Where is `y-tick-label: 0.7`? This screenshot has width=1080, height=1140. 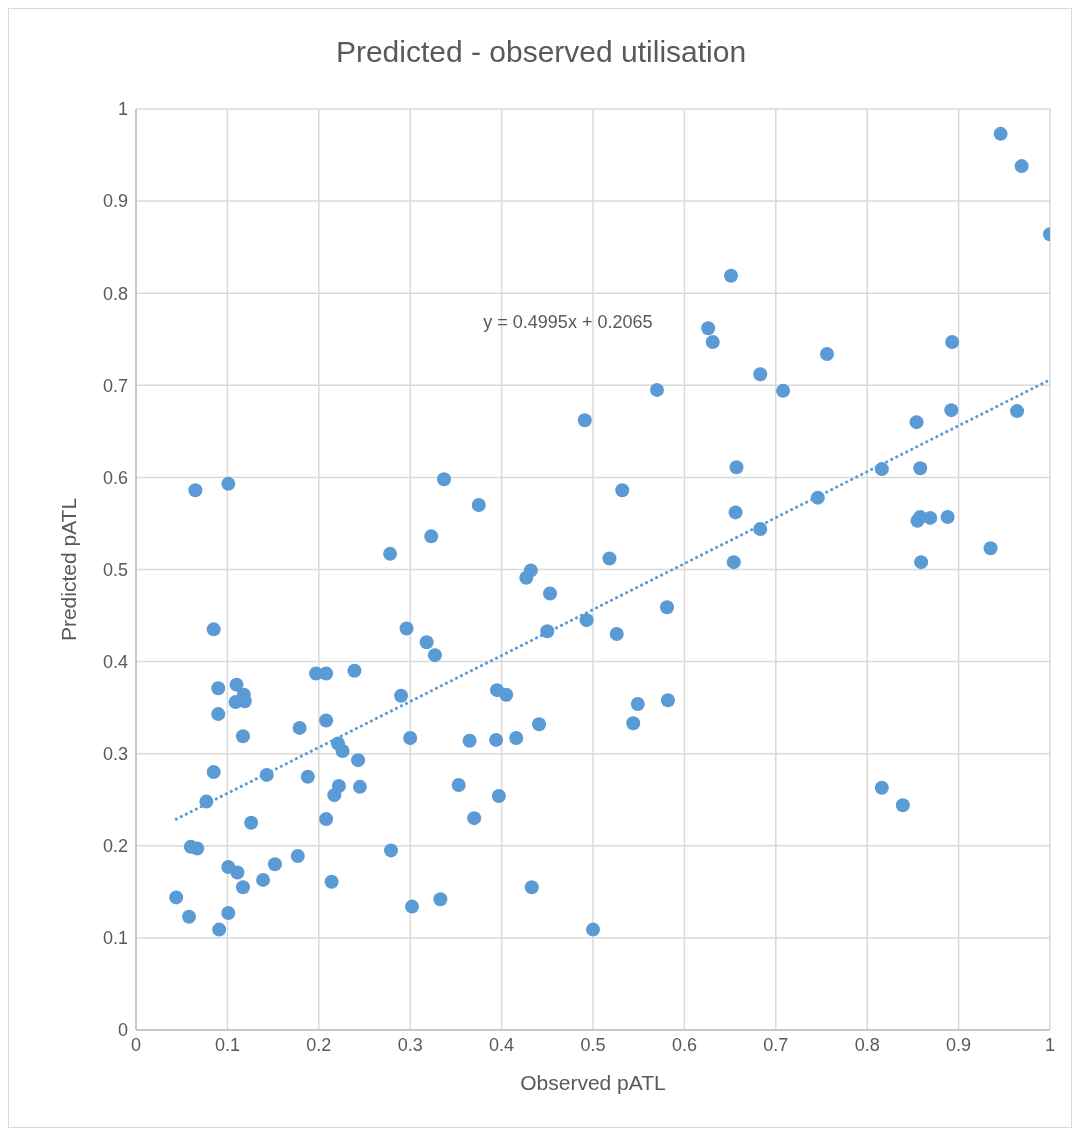
y-tick-label: 0.7 is located at coordinates (115, 385).